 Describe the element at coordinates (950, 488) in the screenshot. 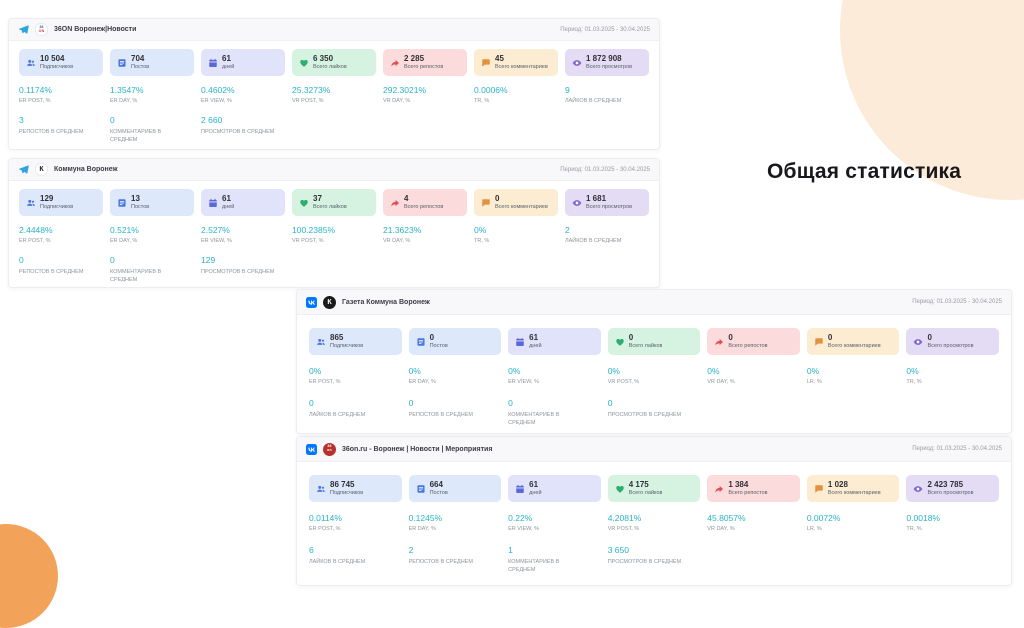

I see `chip-text: 2 423 785 Всего просмотров` at that location.